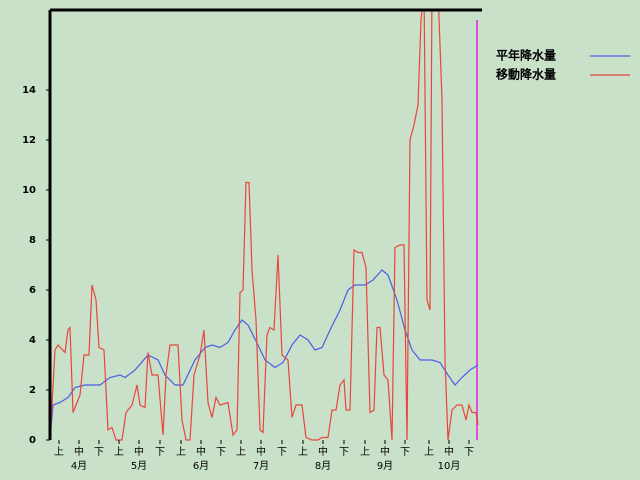 Image resolution: width=640 pixels, height=480 pixels. What do you see at coordinates (79, 466) in the screenshot?
I see `month-label: 4月` at bounding box center [79, 466].